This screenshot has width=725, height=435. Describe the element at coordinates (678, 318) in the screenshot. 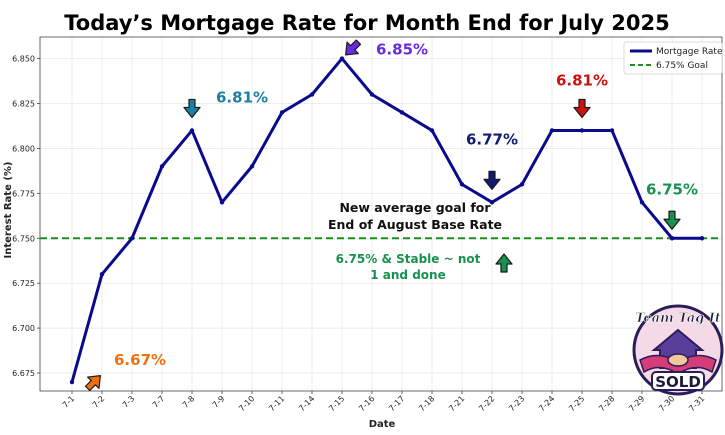

I see `logo-top-text: Team Tag It` at that location.